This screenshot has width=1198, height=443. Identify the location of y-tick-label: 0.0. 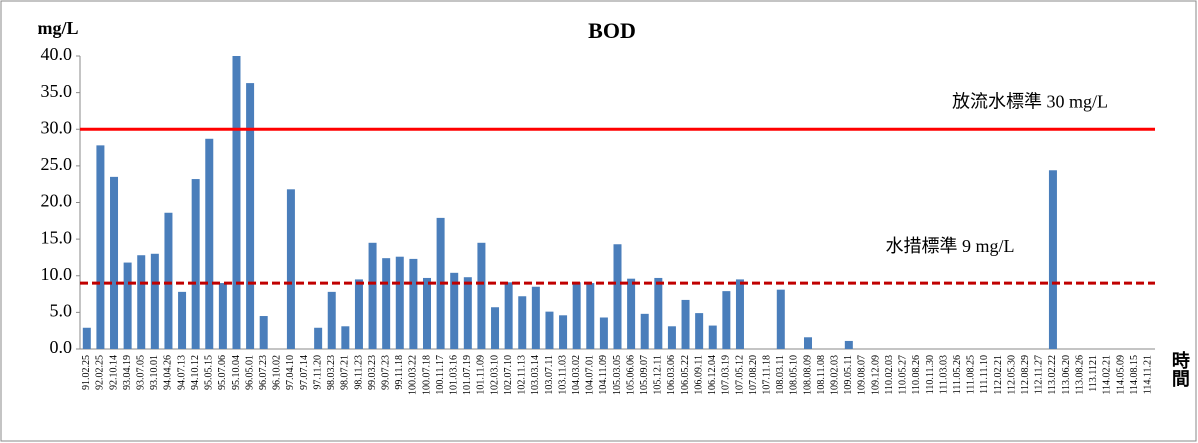
(61, 347).